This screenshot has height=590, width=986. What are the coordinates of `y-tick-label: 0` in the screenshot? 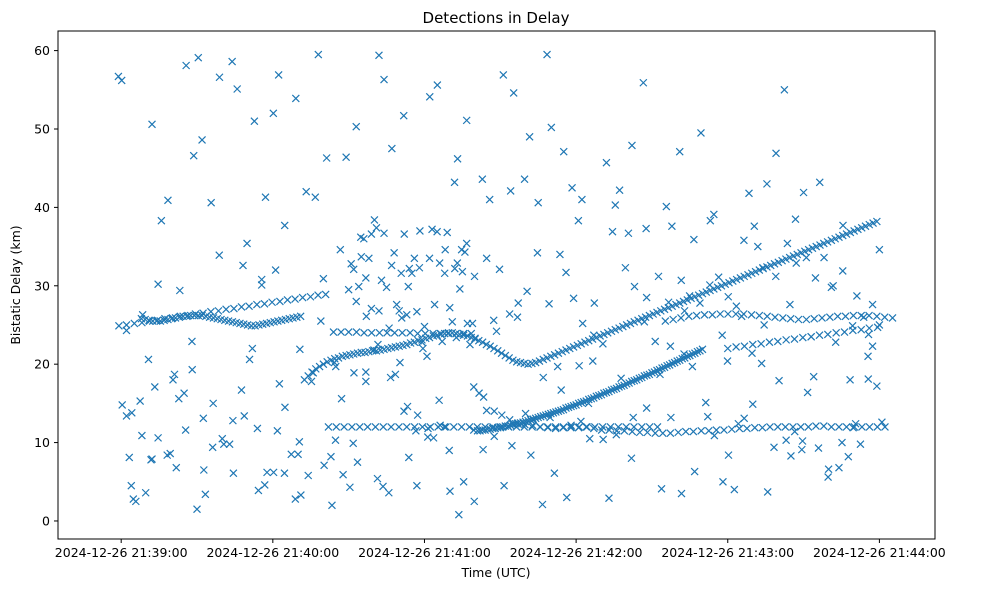 It's located at (46, 520).